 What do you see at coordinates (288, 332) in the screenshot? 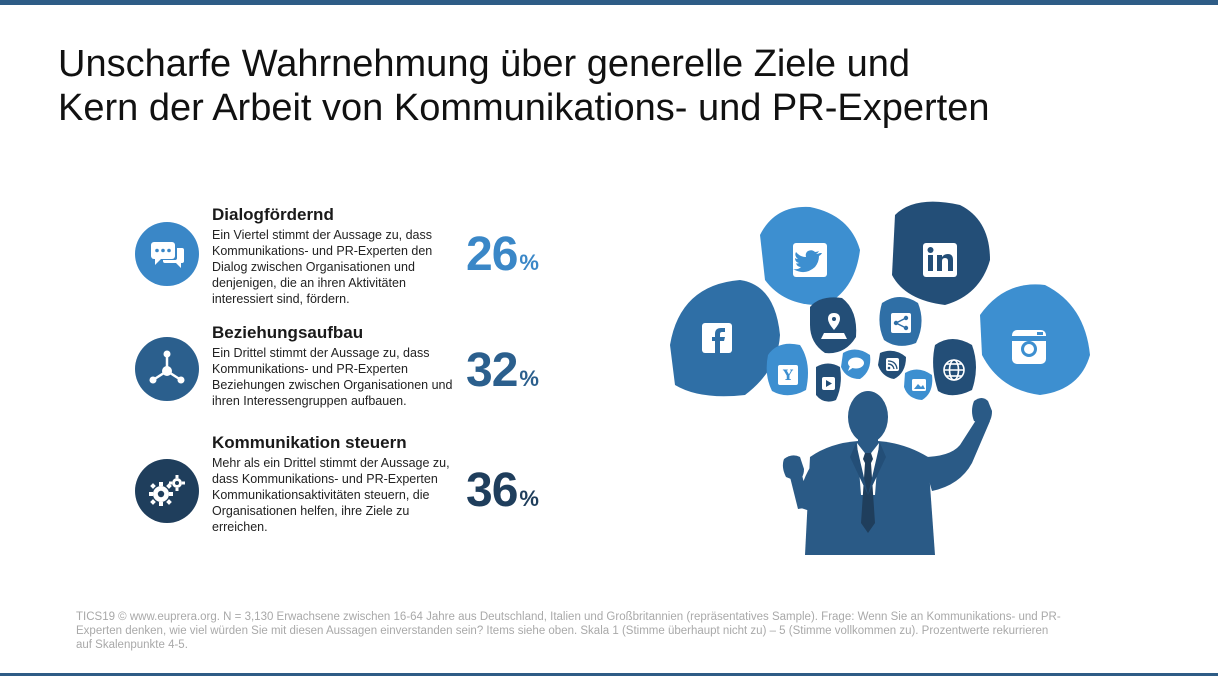
I see `item-heading: Beziehungsaufbau` at bounding box center [288, 332].